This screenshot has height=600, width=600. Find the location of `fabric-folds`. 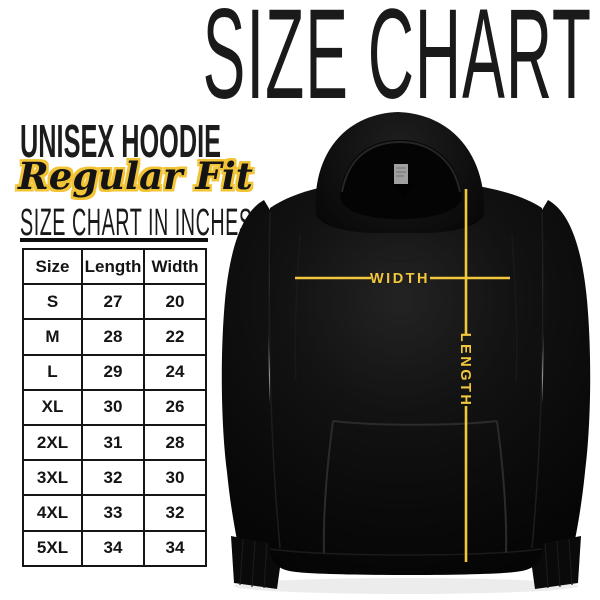

fabric-folds is located at coordinates (406, 307).